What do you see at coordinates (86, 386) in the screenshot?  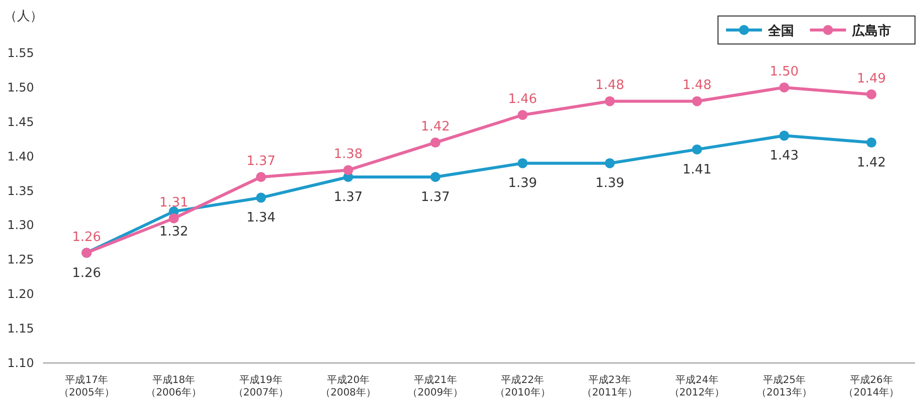 I see `x-tick-label: 平成17年（2005年）` at bounding box center [86, 386].